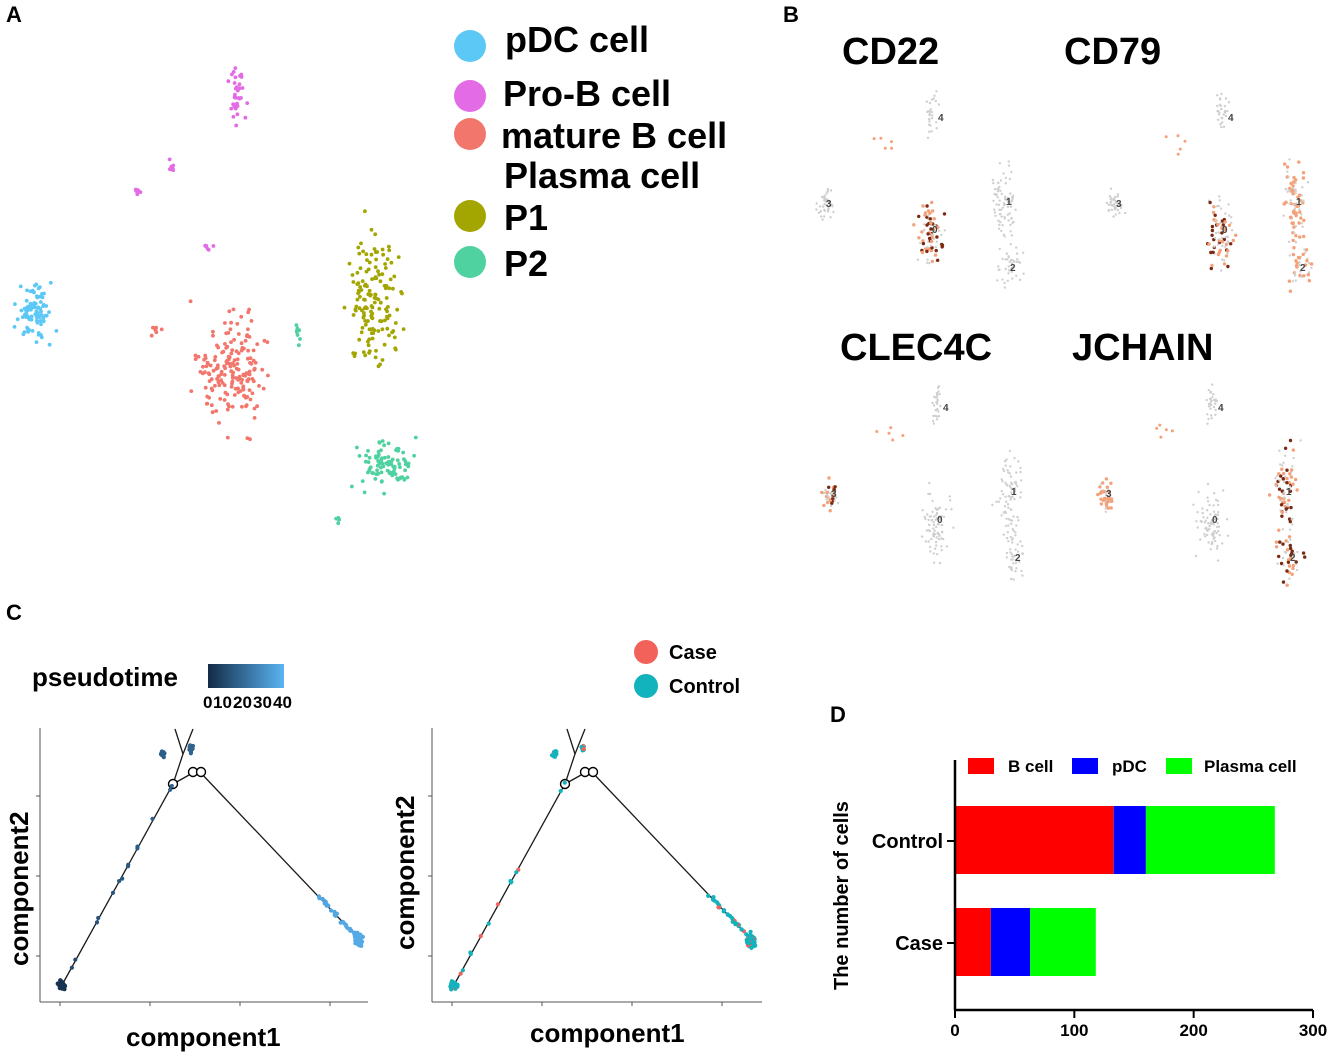 The width and height of the screenshot is (1329, 1054). I want to click on legend-label-b-cell: B cell, so click(1030, 766).